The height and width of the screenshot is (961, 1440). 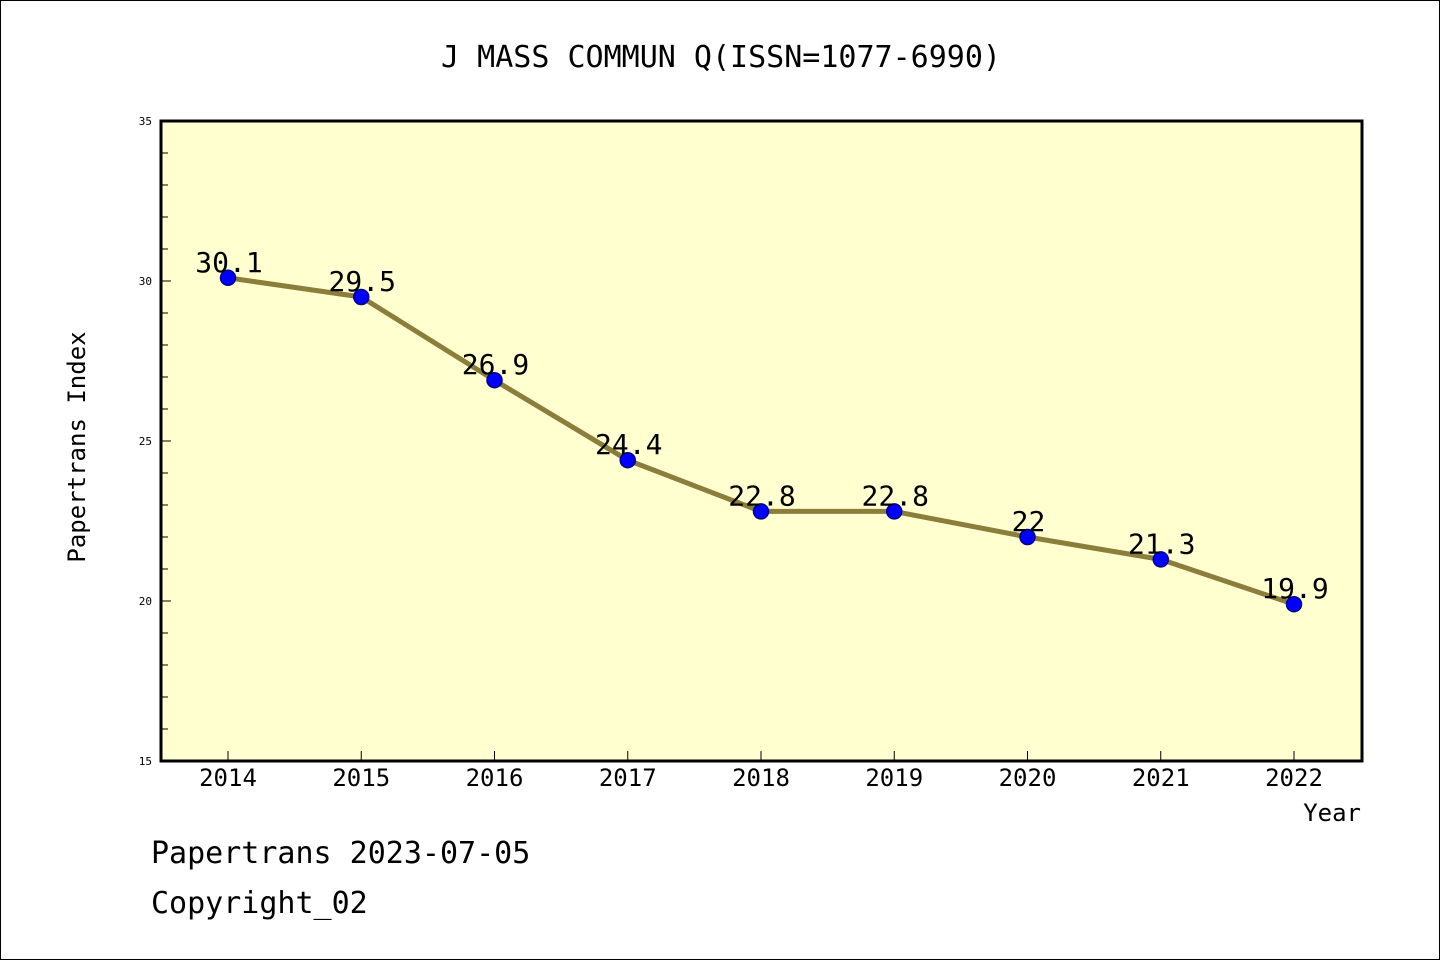 What do you see at coordinates (1161, 778) in the screenshot?
I see `x-tick-label: 2021` at bounding box center [1161, 778].